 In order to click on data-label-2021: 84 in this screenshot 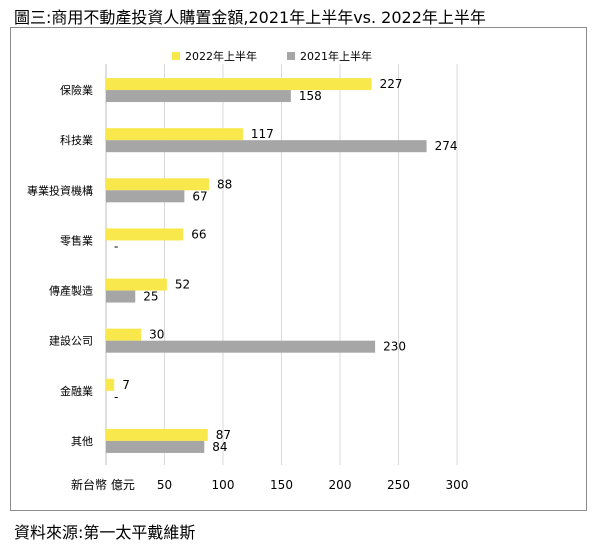, I will do `click(219, 447)`.